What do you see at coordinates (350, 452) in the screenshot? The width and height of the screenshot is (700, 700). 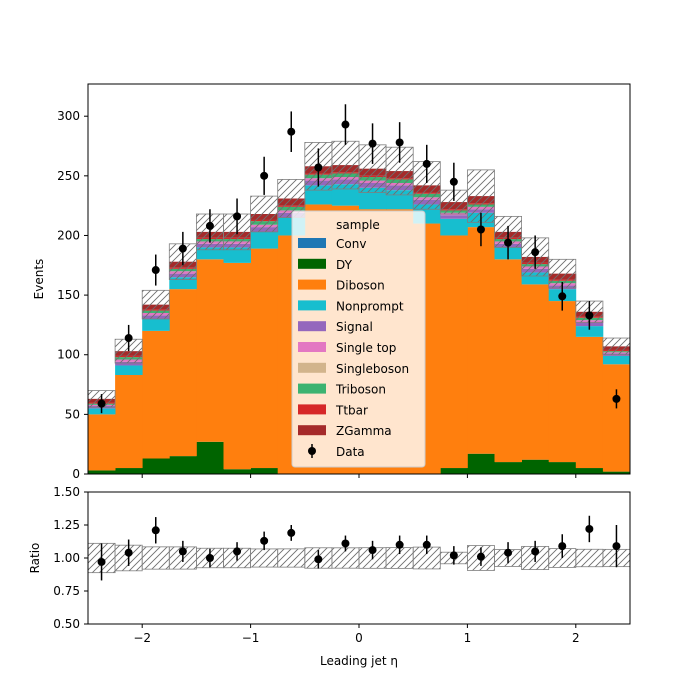 I see `legend-label: Data` at bounding box center [350, 452].